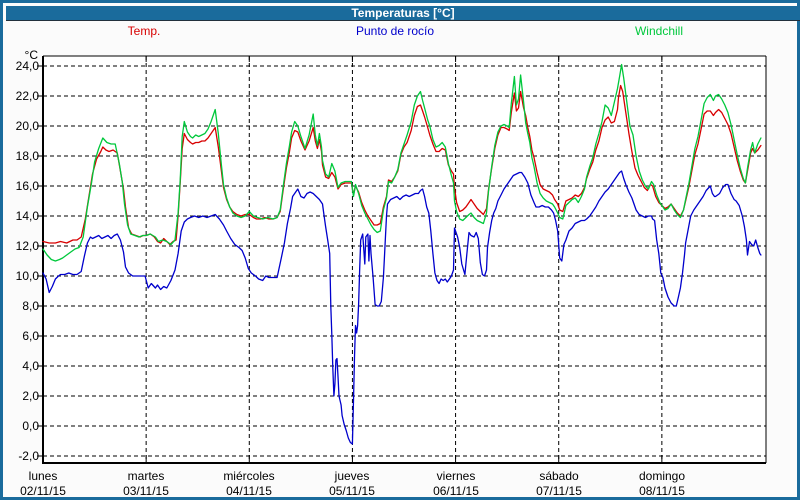 Image resolution: width=800 pixels, height=503 pixels. What do you see at coordinates (28, 246) in the screenshot?
I see `y-tick-label: 12,0` at bounding box center [28, 246].